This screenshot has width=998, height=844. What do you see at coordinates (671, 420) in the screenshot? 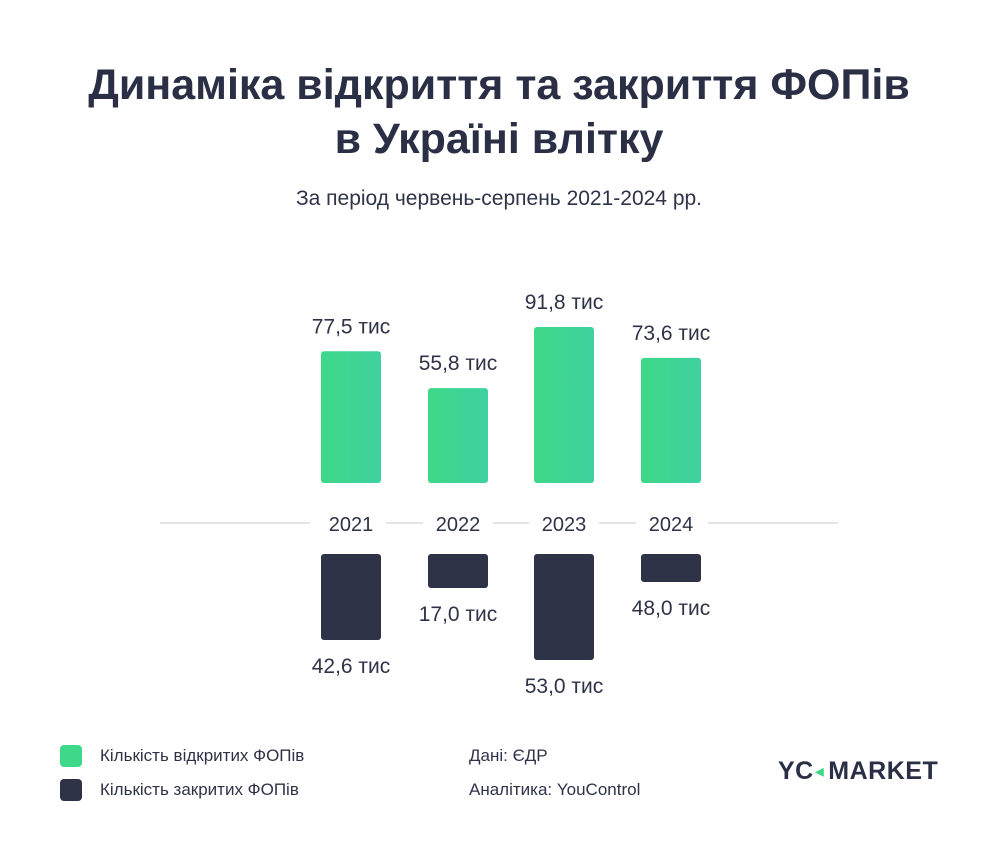
I see `bar-opened-2024` at bounding box center [671, 420].